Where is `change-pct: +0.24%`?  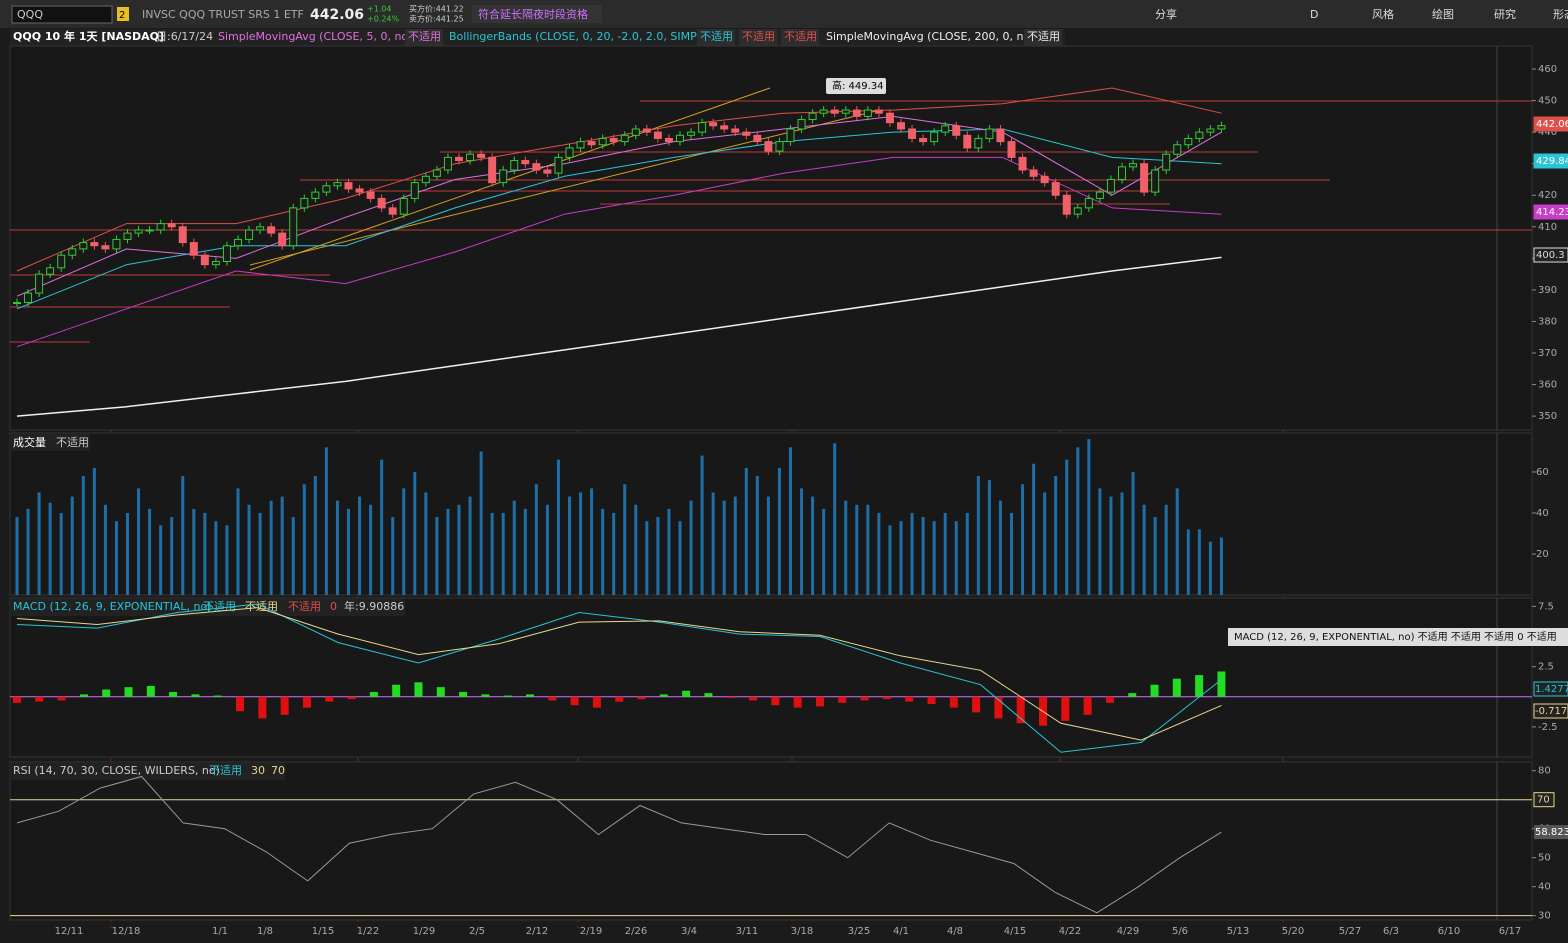
change-pct: +0.24% is located at coordinates (383, 19).